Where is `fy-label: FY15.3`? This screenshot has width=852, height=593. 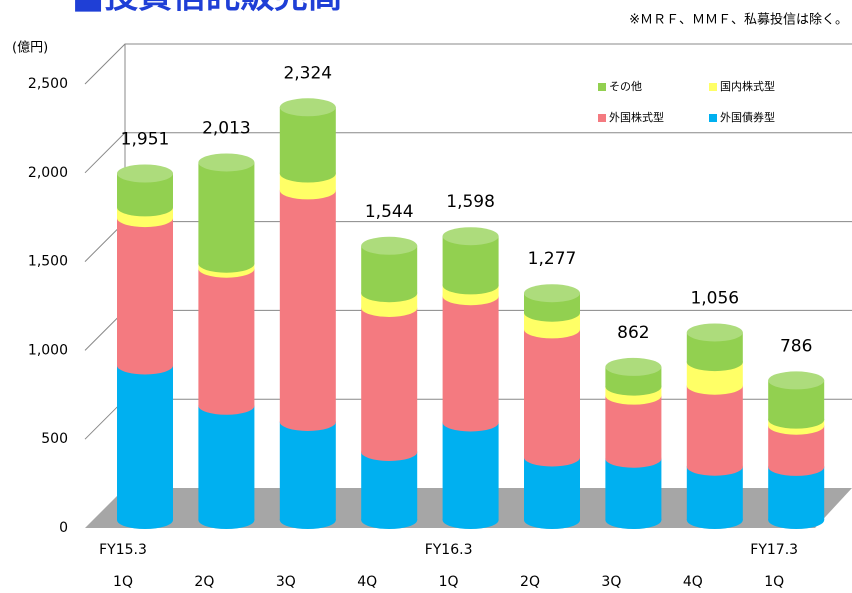 fy-label: FY15.3 is located at coordinates (123, 550).